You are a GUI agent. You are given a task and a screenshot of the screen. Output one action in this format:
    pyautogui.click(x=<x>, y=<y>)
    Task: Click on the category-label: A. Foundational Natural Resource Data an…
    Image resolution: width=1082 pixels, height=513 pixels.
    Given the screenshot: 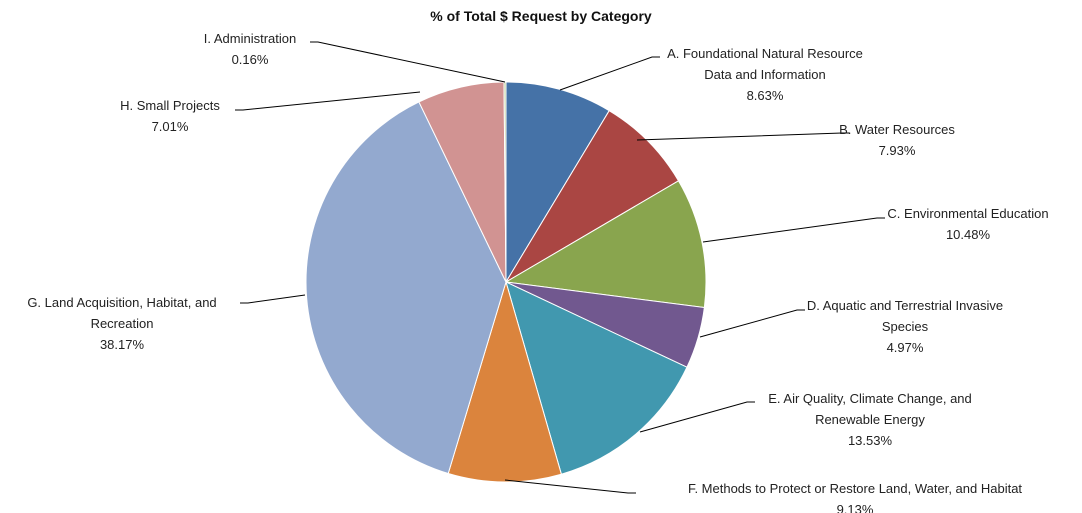 What is the action you would take?
    pyautogui.click(x=765, y=64)
    